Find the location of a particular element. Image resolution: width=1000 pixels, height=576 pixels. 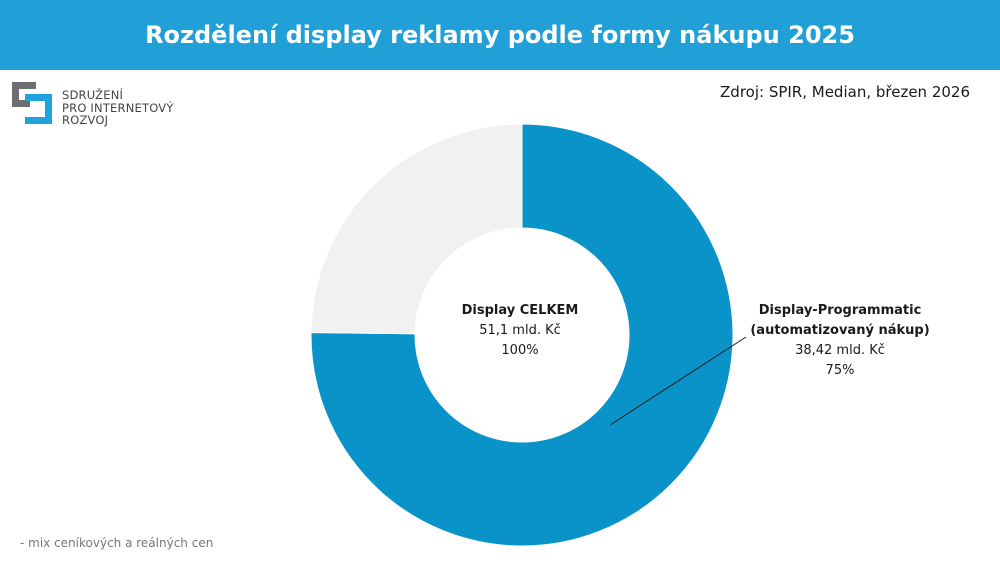

spir-logo: SDRUŽENÍ PRO INTERNETOVÝ ROZVOJ is located at coordinates (110, 104).